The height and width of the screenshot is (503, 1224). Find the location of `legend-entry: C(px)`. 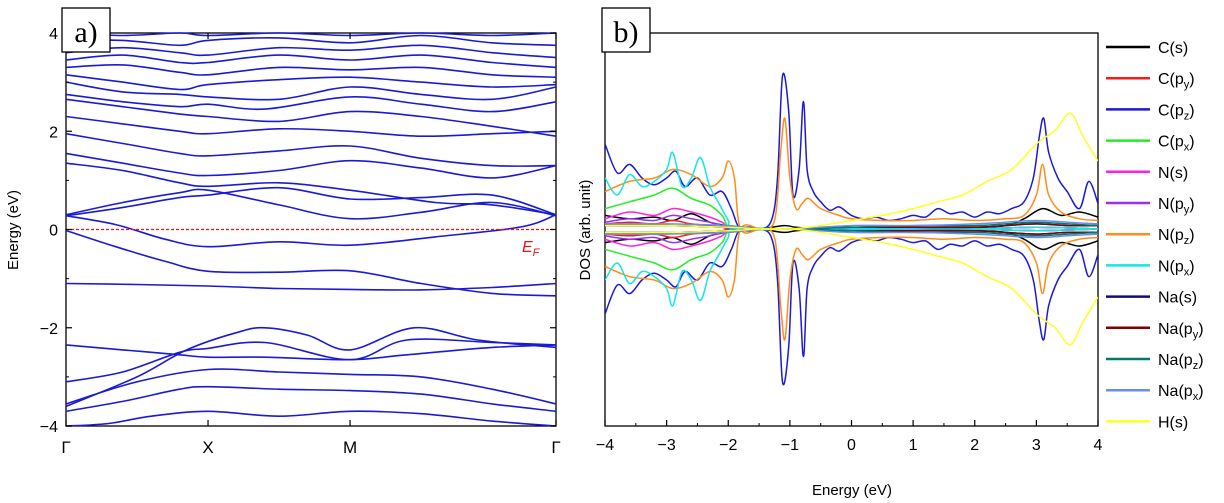

legend-entry: C(px) is located at coordinates (1176, 144).